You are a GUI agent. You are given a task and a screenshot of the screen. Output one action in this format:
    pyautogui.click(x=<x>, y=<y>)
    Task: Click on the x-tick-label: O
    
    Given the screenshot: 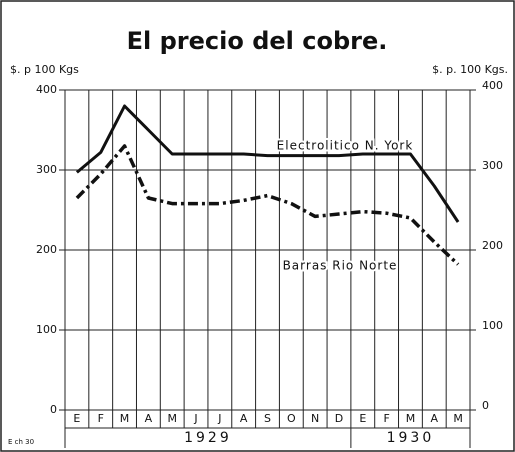 What is the action you would take?
    pyautogui.click(x=291, y=418)
    